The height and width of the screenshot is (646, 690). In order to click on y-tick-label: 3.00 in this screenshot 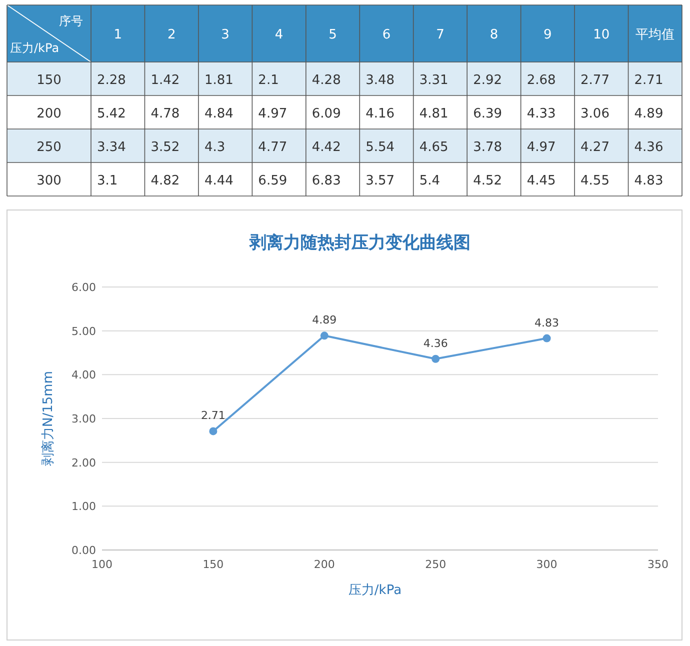, I will do `click(84, 419)`.